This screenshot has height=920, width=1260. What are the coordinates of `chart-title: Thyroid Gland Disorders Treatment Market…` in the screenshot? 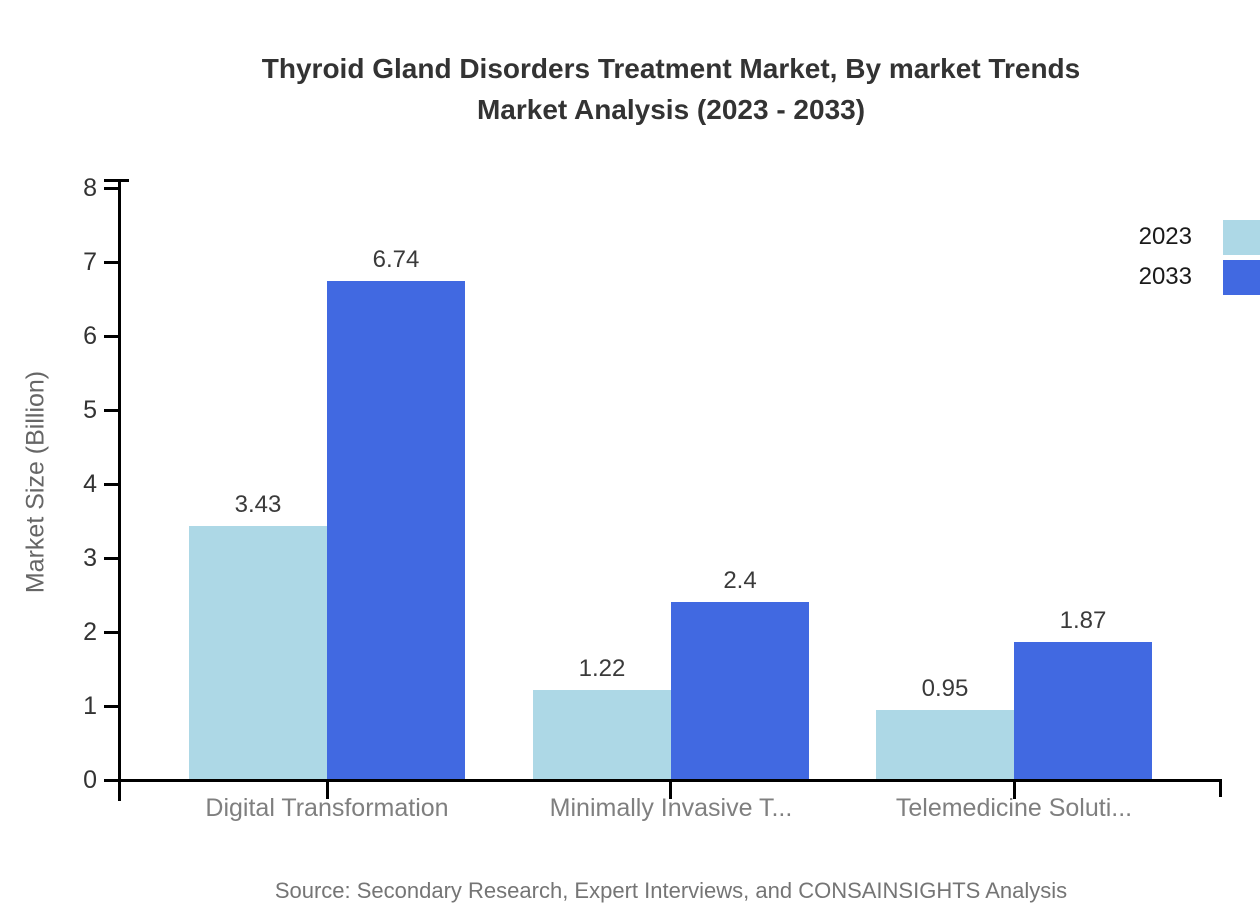 It's located at (671, 89).